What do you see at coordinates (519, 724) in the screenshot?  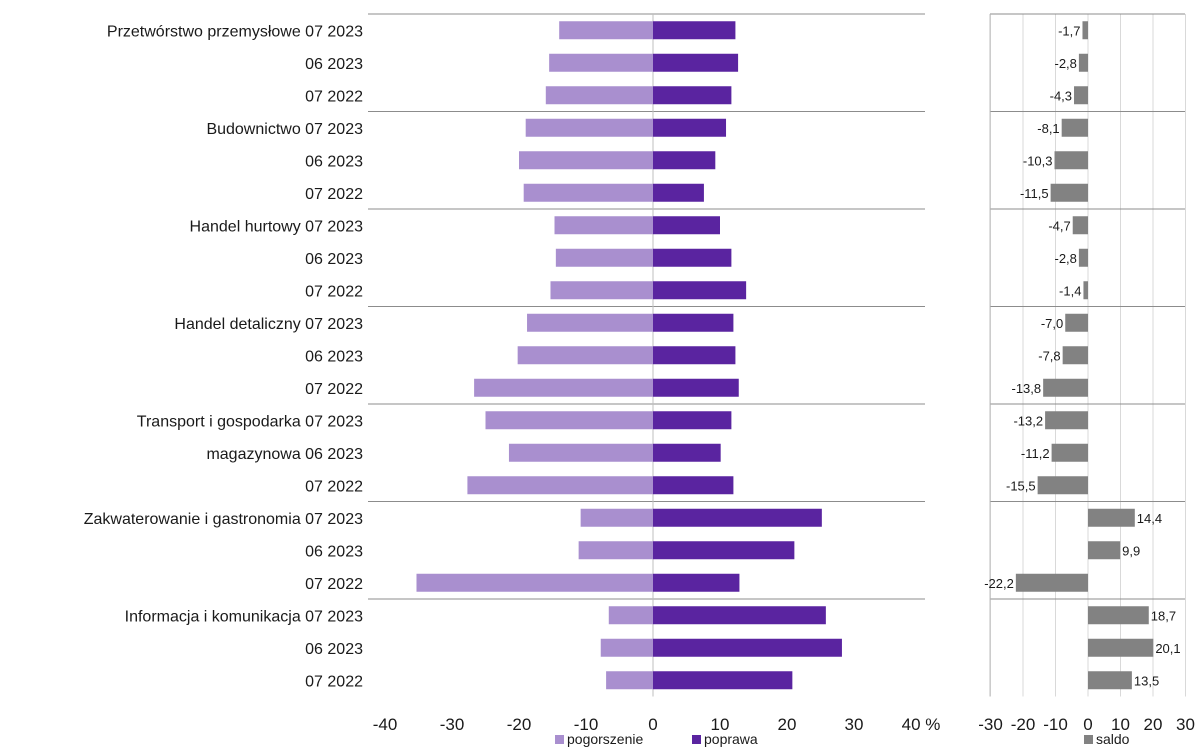 I see `main-x-tick-label: -20` at bounding box center [519, 724].